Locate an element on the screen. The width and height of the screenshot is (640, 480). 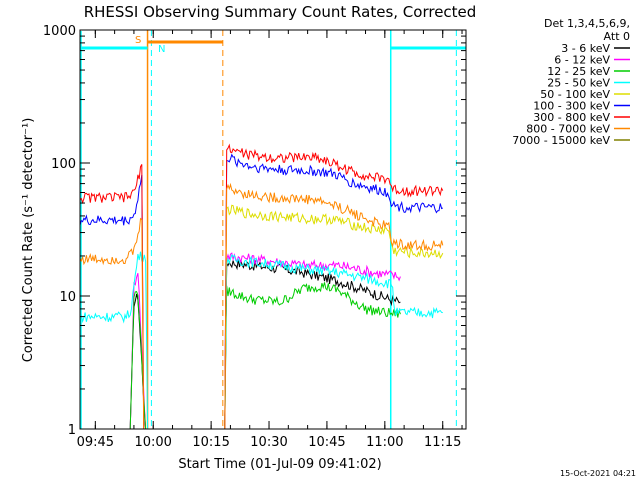
legend-label-8: 7000 - 15000 keV is located at coordinates (561, 140).